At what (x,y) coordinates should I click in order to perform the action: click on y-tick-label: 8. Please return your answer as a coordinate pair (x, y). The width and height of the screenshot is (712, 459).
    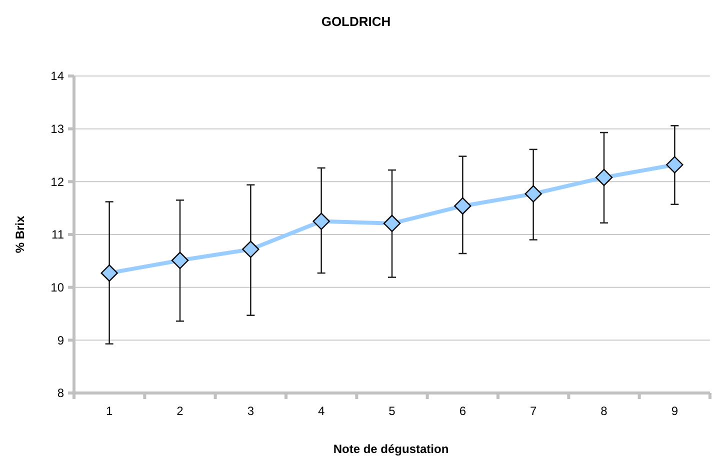
    Looking at the image, I should click on (60, 393).